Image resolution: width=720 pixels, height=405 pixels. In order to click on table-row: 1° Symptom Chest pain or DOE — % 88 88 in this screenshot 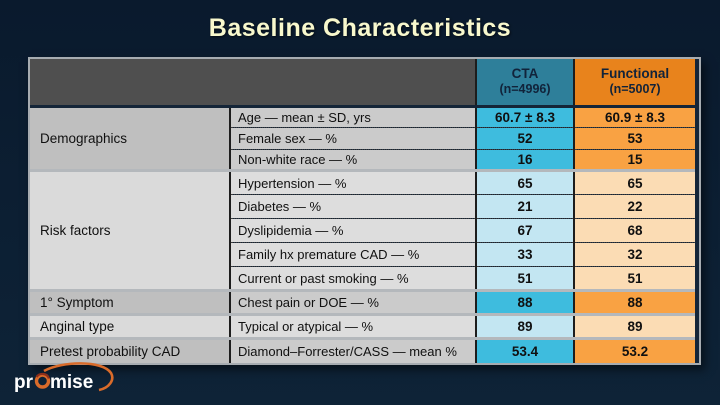, I will do `click(362, 302)`.